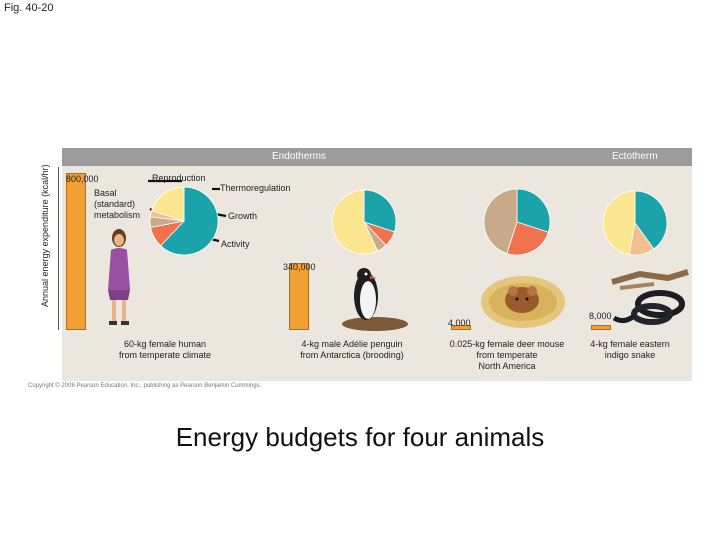 Image resolution: width=720 pixels, height=540 pixels. What do you see at coordinates (507, 344) in the screenshot?
I see `category-label-line: 0.025-kg female deer mouse` at bounding box center [507, 344].